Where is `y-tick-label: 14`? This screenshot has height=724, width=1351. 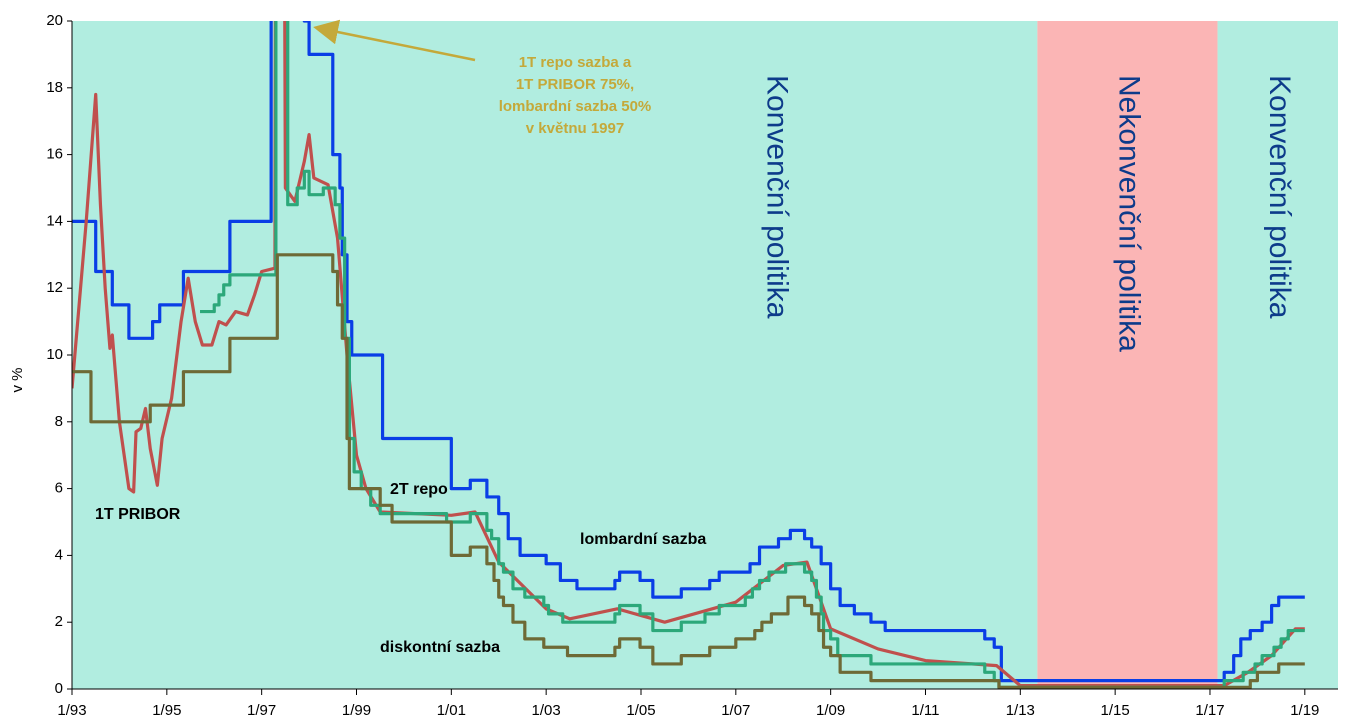 y-tick-label: 14 is located at coordinates (54, 220).